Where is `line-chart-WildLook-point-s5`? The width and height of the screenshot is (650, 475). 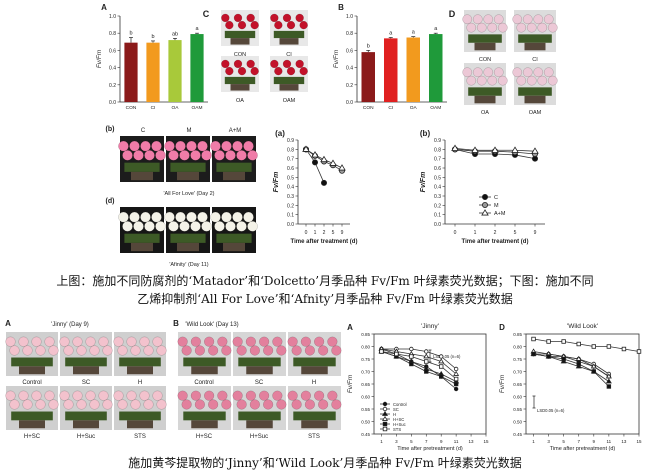
line-chart-WildLook-point-s5 is located at coordinates (593, 346).